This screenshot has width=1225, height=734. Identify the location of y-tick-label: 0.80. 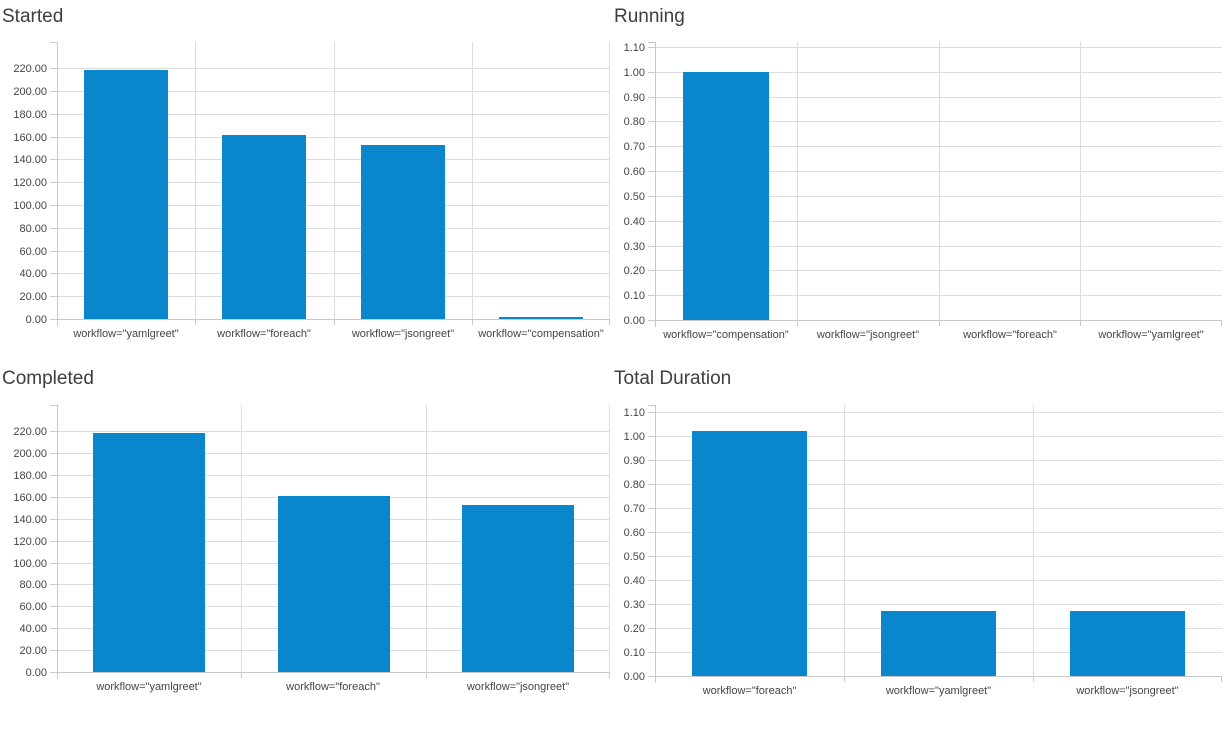
(634, 484).